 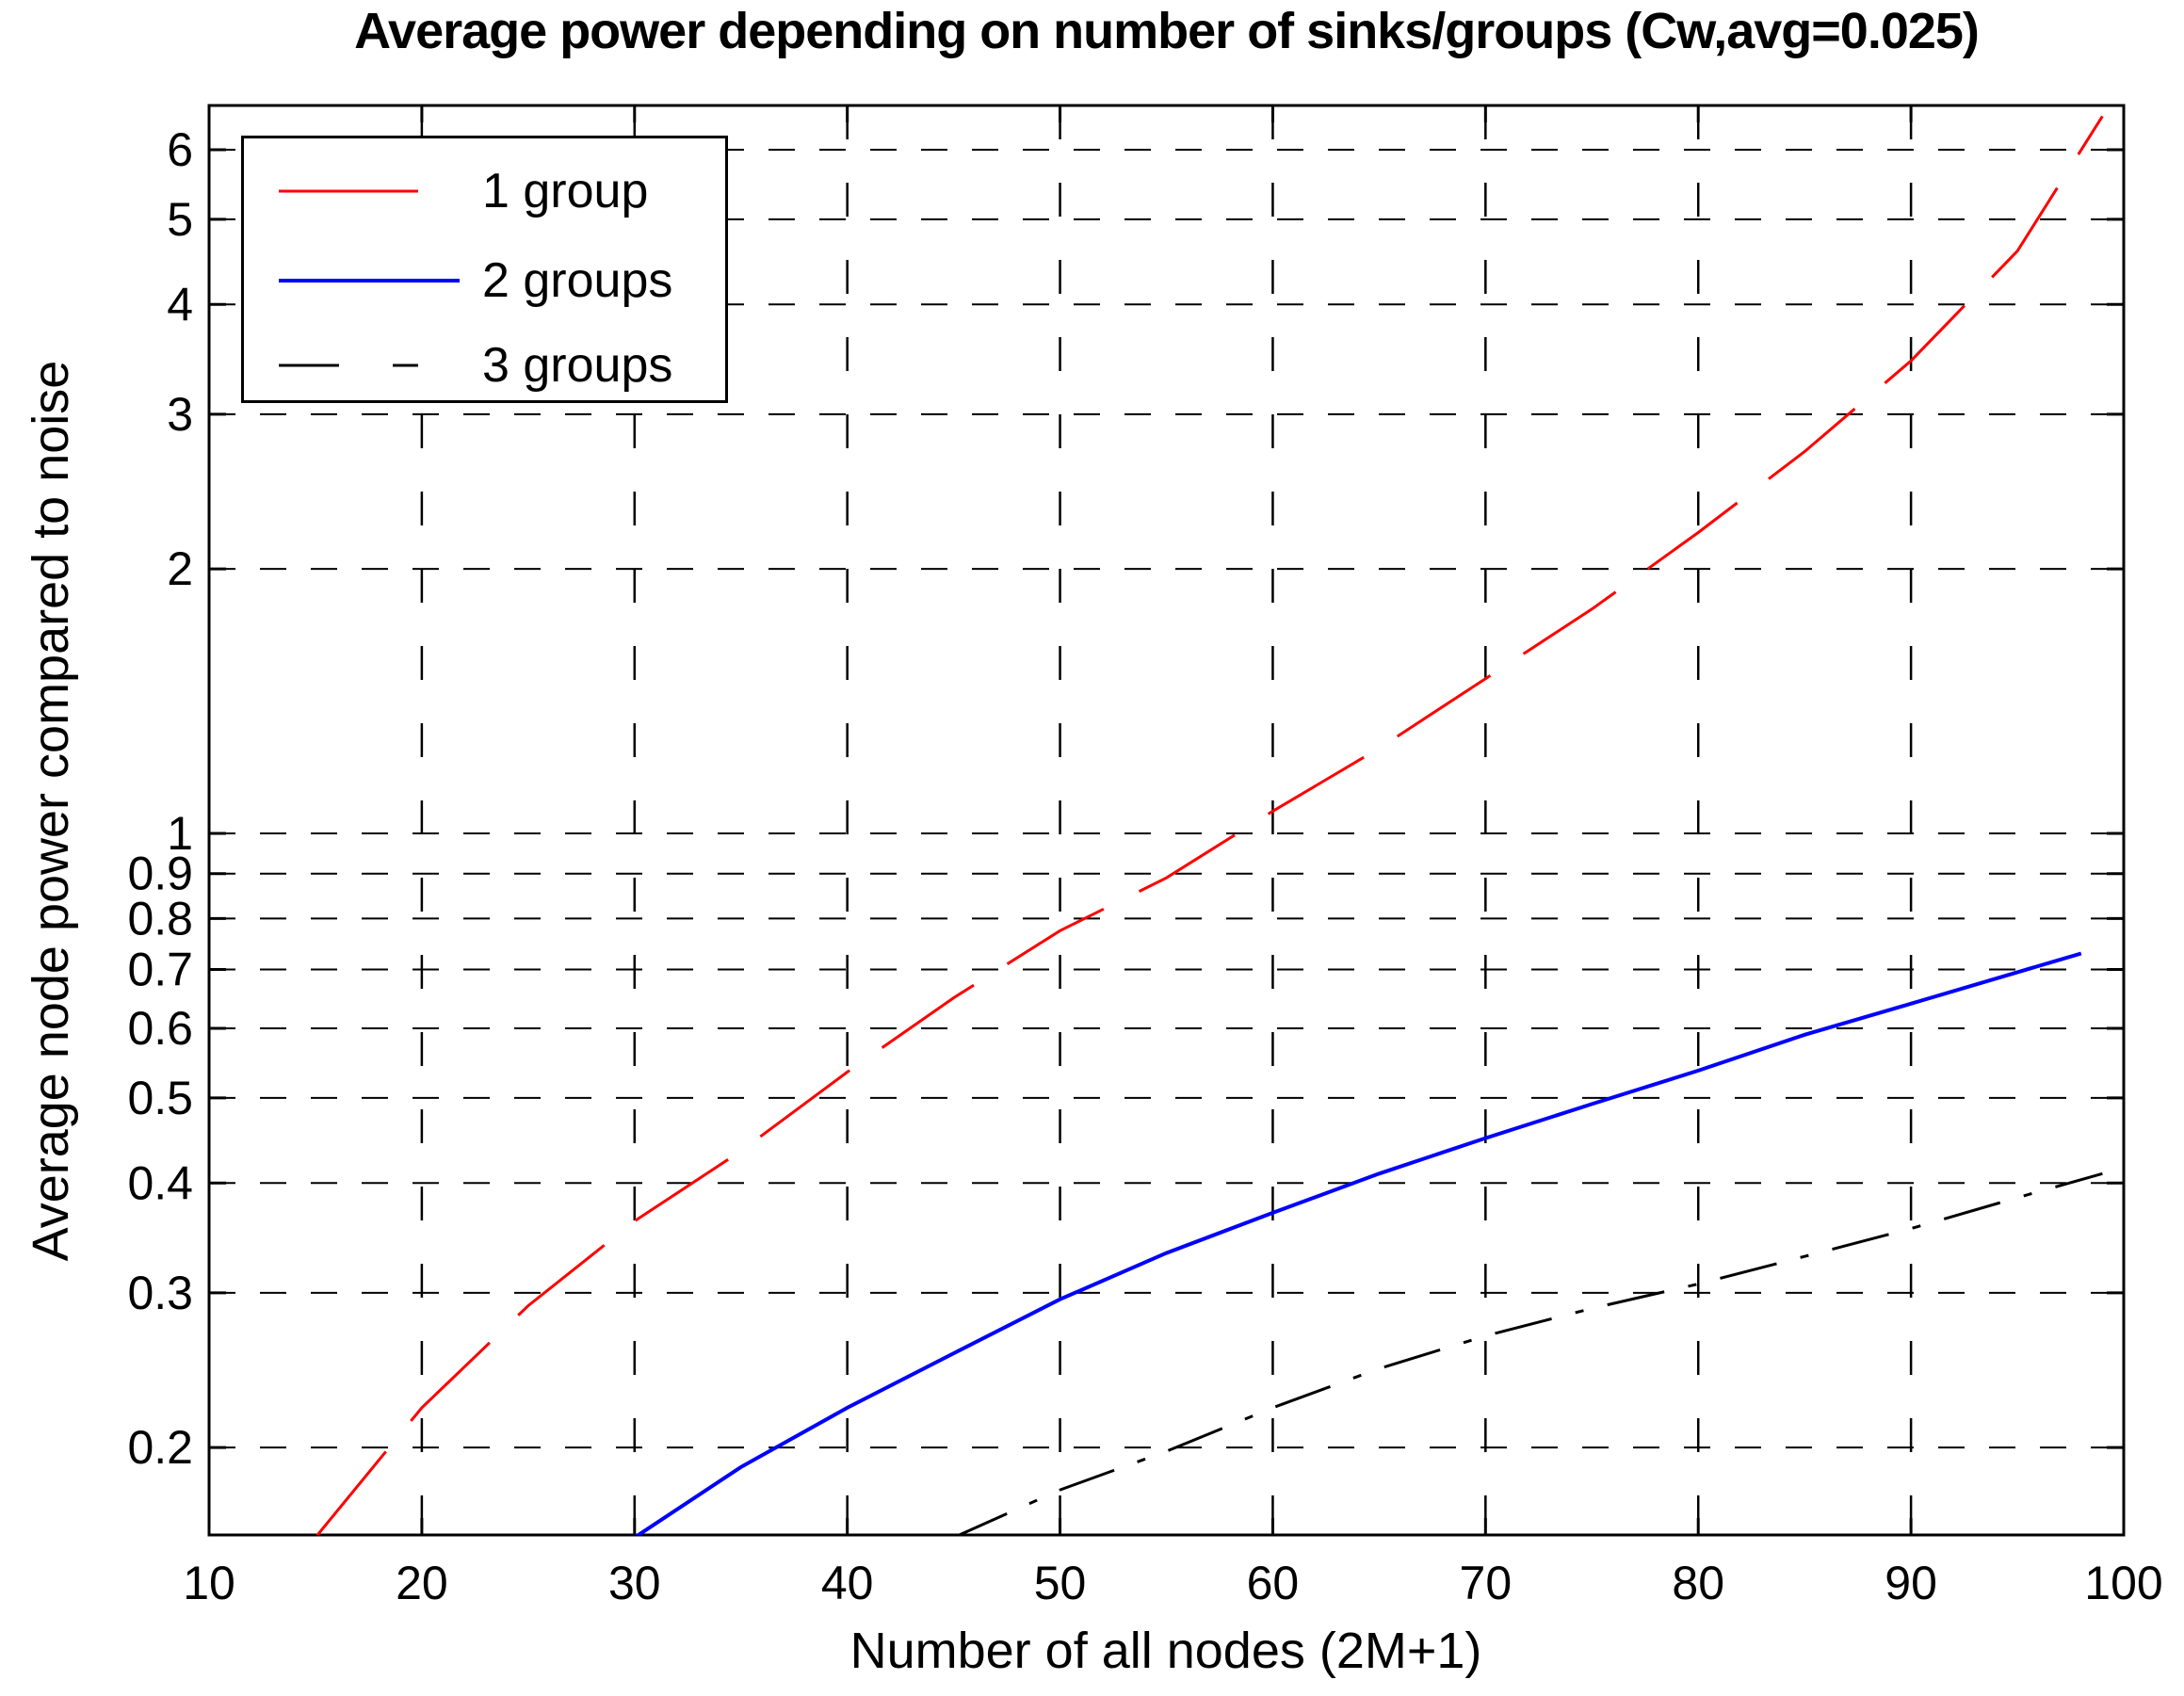 I want to click on y-tick-label: 2, so click(x=180, y=569).